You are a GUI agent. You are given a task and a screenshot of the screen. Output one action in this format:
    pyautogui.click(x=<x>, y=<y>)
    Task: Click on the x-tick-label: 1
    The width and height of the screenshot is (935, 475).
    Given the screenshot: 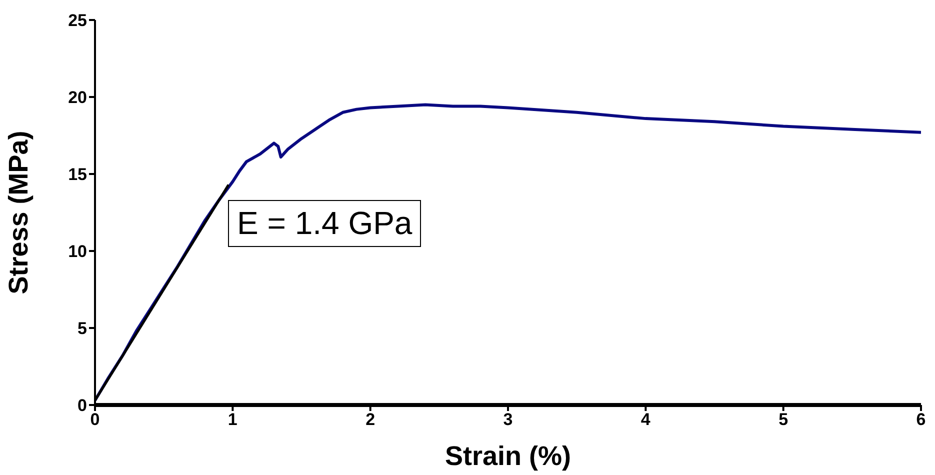 What is the action you would take?
    pyautogui.click(x=233, y=420)
    